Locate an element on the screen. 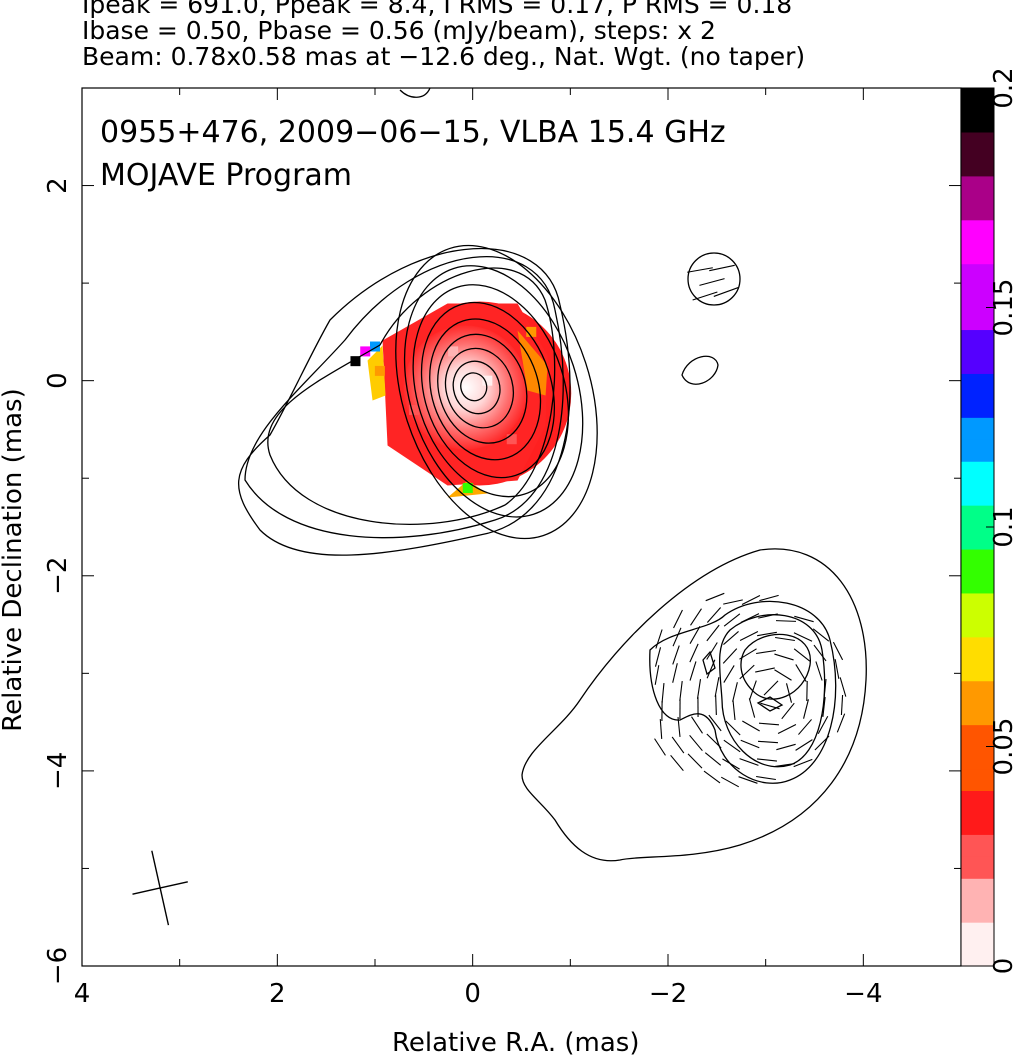  colorbar-tick-label: 0.05 is located at coordinates (1004, 747).